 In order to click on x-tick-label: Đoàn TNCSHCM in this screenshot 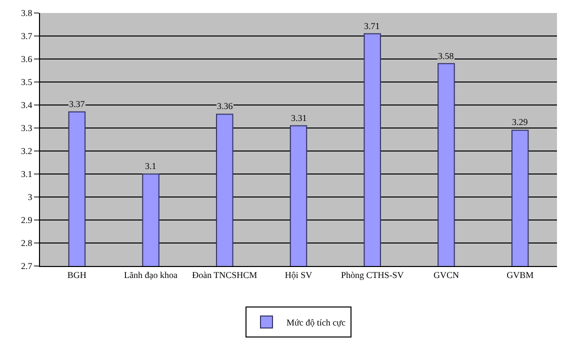, I will do `click(225, 275)`.